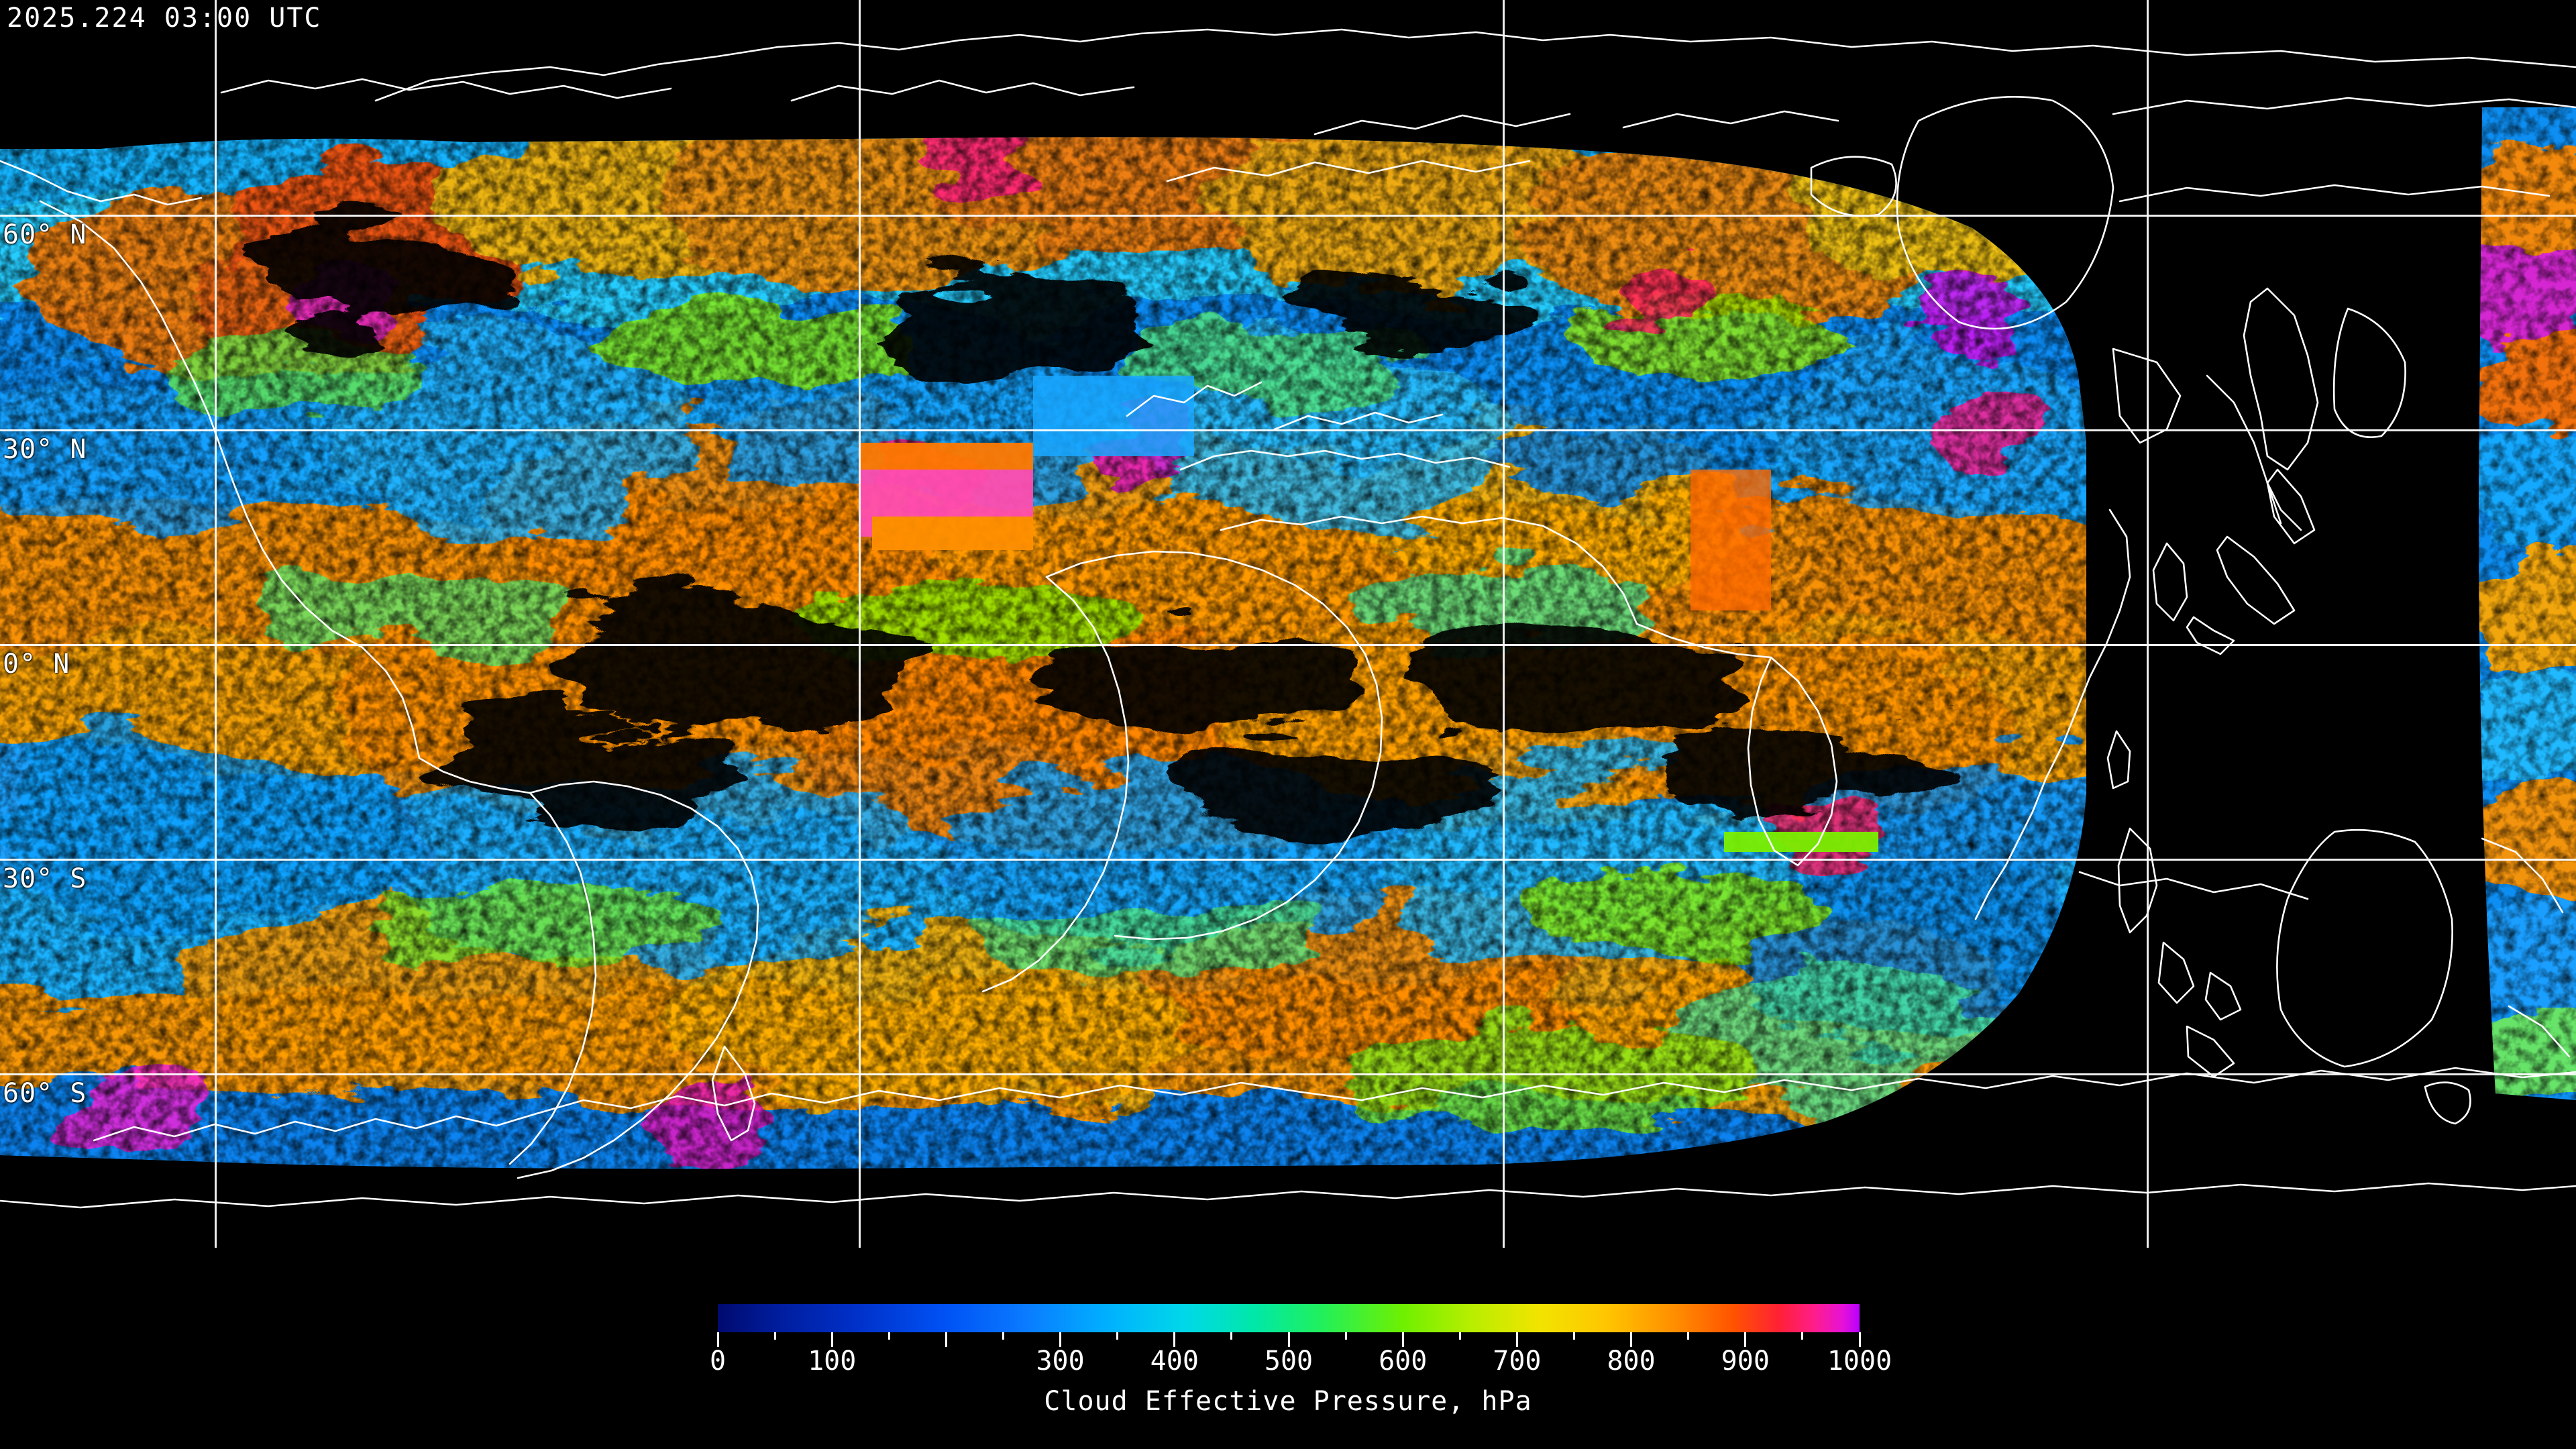  Describe the element at coordinates (1631, 1361) in the screenshot. I see `colorbar-label-800: 800` at that location.